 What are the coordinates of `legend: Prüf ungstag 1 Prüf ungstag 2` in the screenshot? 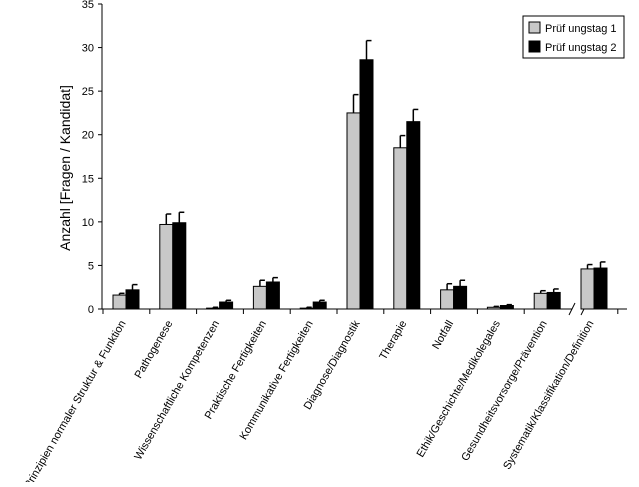 It's located at (573, 37).